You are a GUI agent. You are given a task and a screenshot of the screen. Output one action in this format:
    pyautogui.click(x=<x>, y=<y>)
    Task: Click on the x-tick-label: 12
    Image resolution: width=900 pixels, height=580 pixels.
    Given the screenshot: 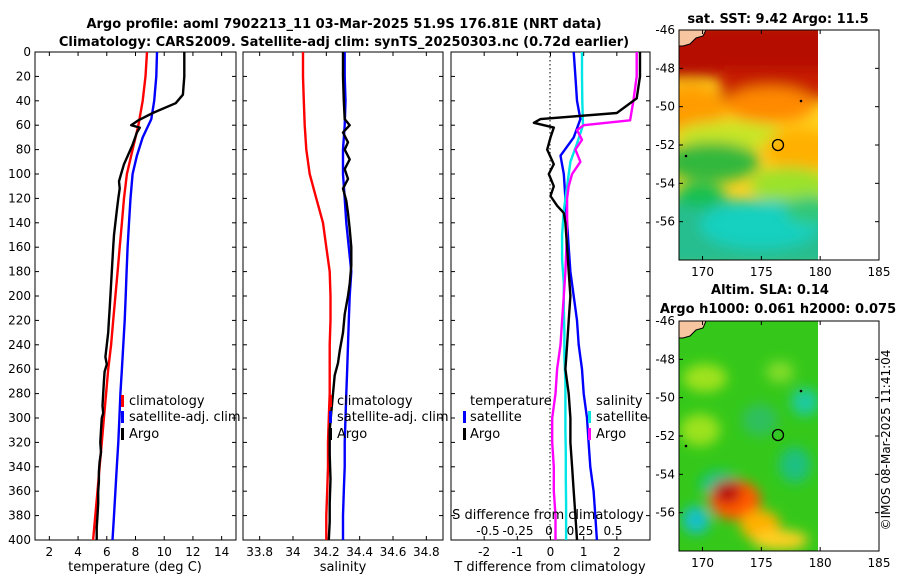 What is the action you would take?
    pyautogui.click(x=192, y=552)
    